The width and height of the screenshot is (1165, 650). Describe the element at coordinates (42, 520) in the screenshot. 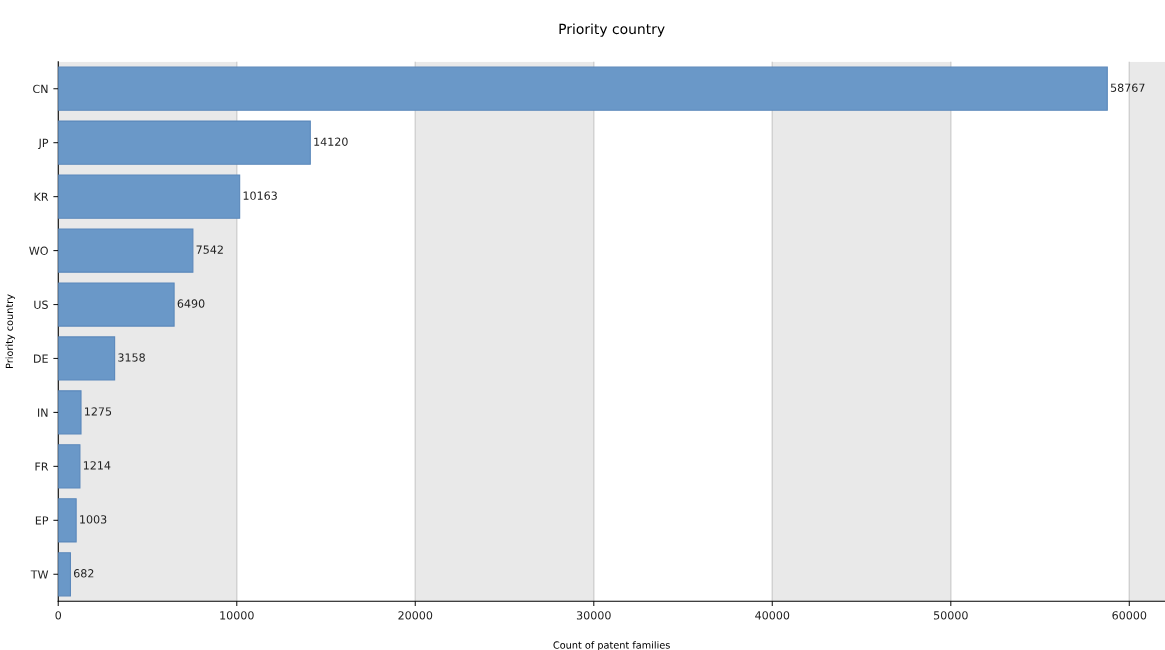

I see `y-tick-label: EP` at that location.